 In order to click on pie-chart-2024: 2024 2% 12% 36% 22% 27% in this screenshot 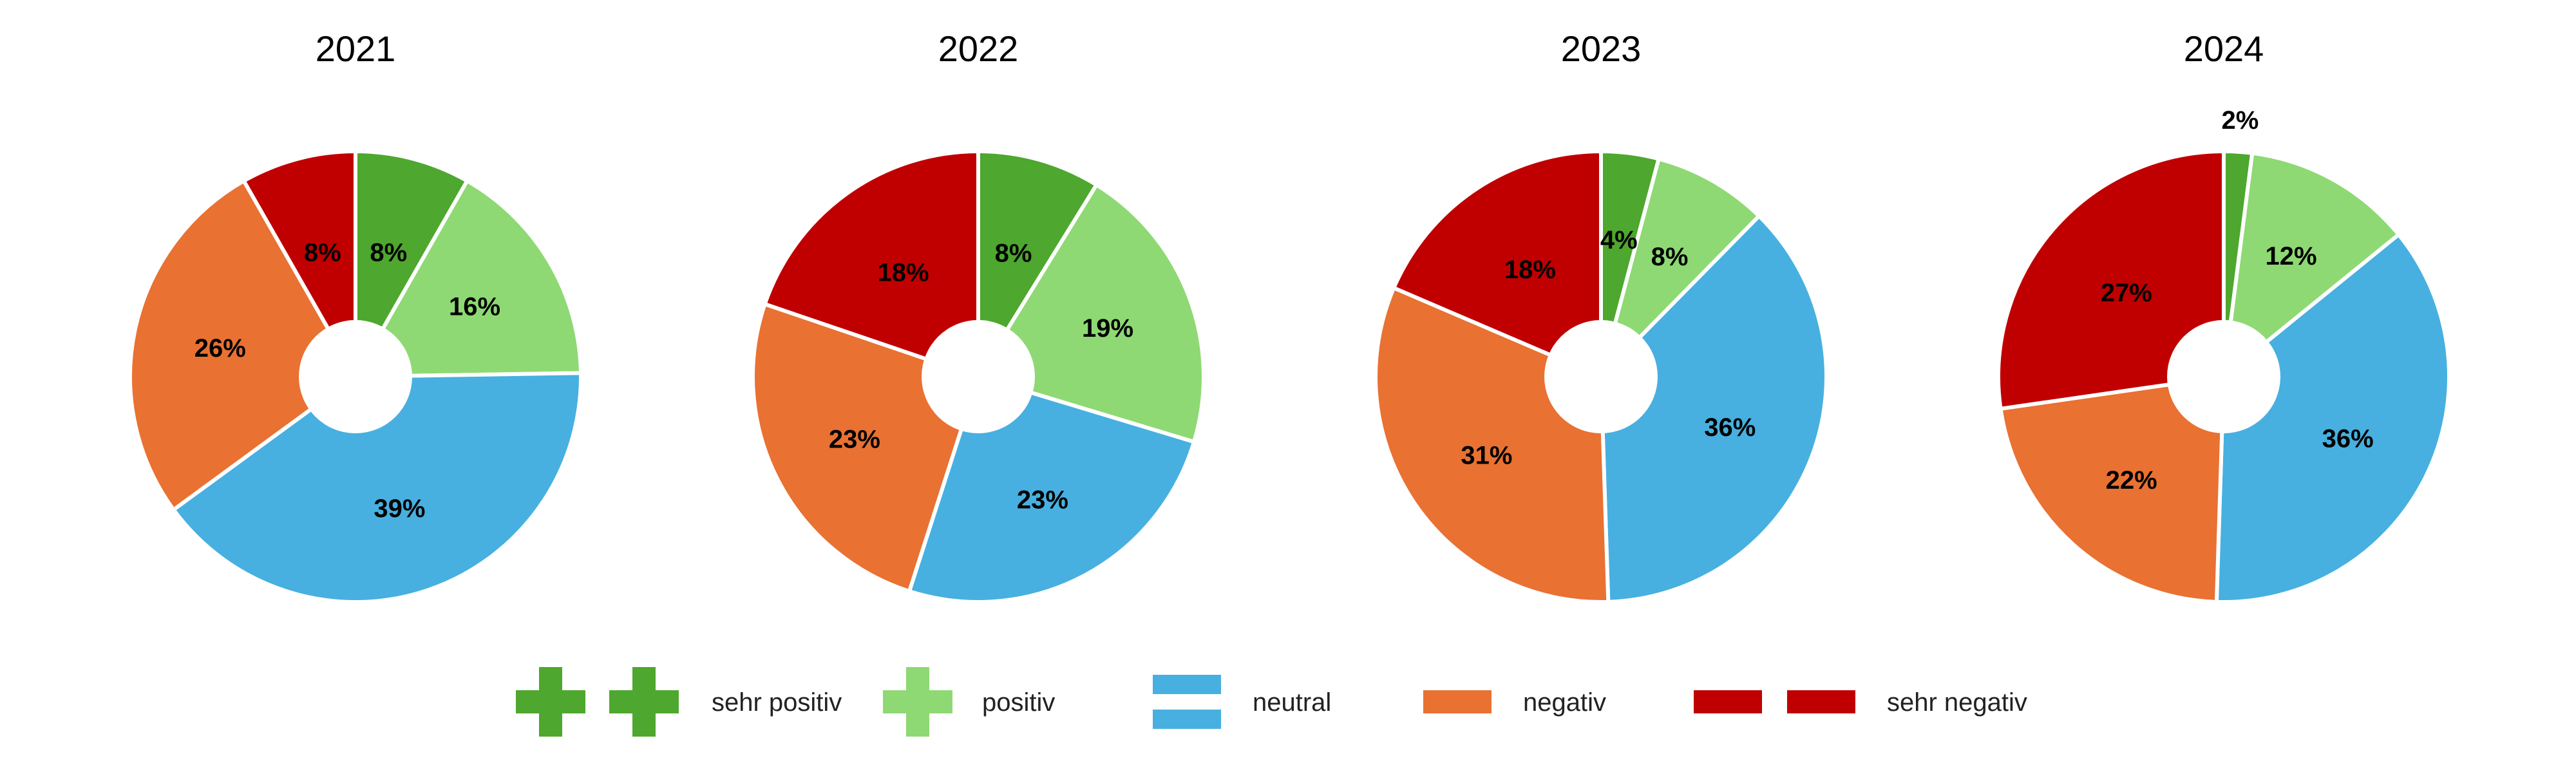, I will do `click(2223, 316)`.